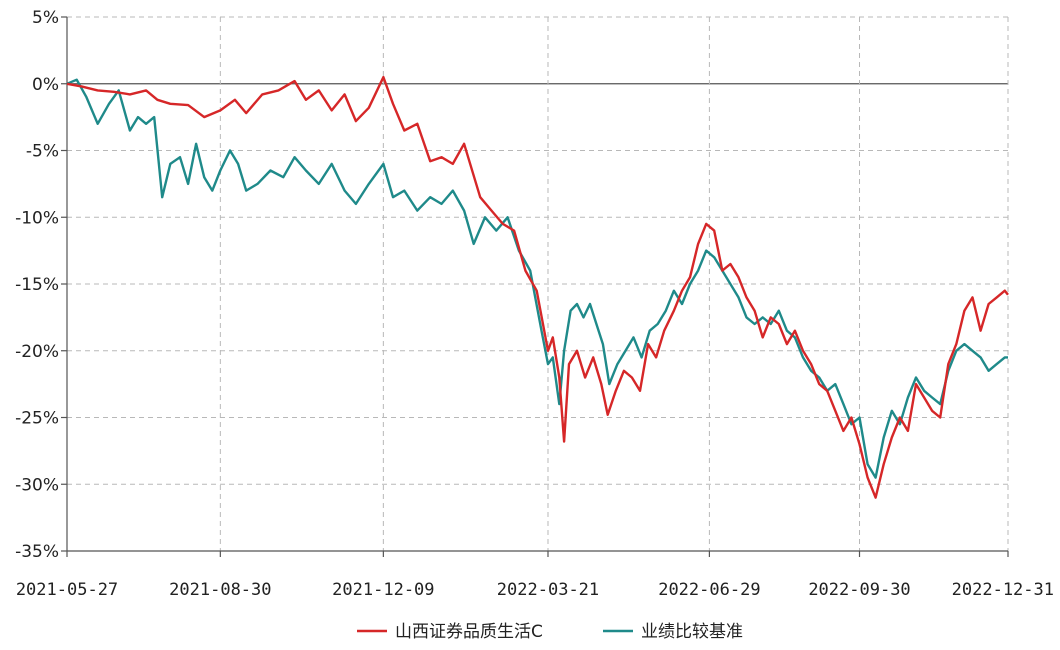  What do you see at coordinates (37, 352) in the screenshot?
I see `y-tick-label: -20%` at bounding box center [37, 352].